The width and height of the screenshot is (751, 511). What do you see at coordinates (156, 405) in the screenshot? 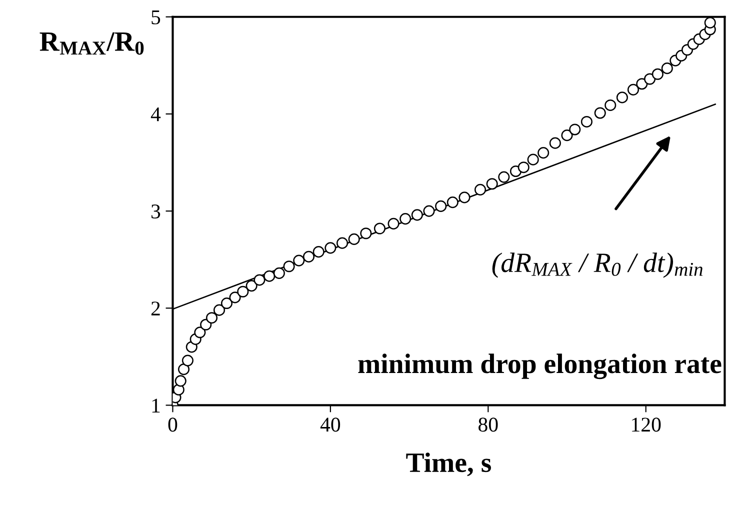
I see `y-tick-label: 1` at bounding box center [156, 405].